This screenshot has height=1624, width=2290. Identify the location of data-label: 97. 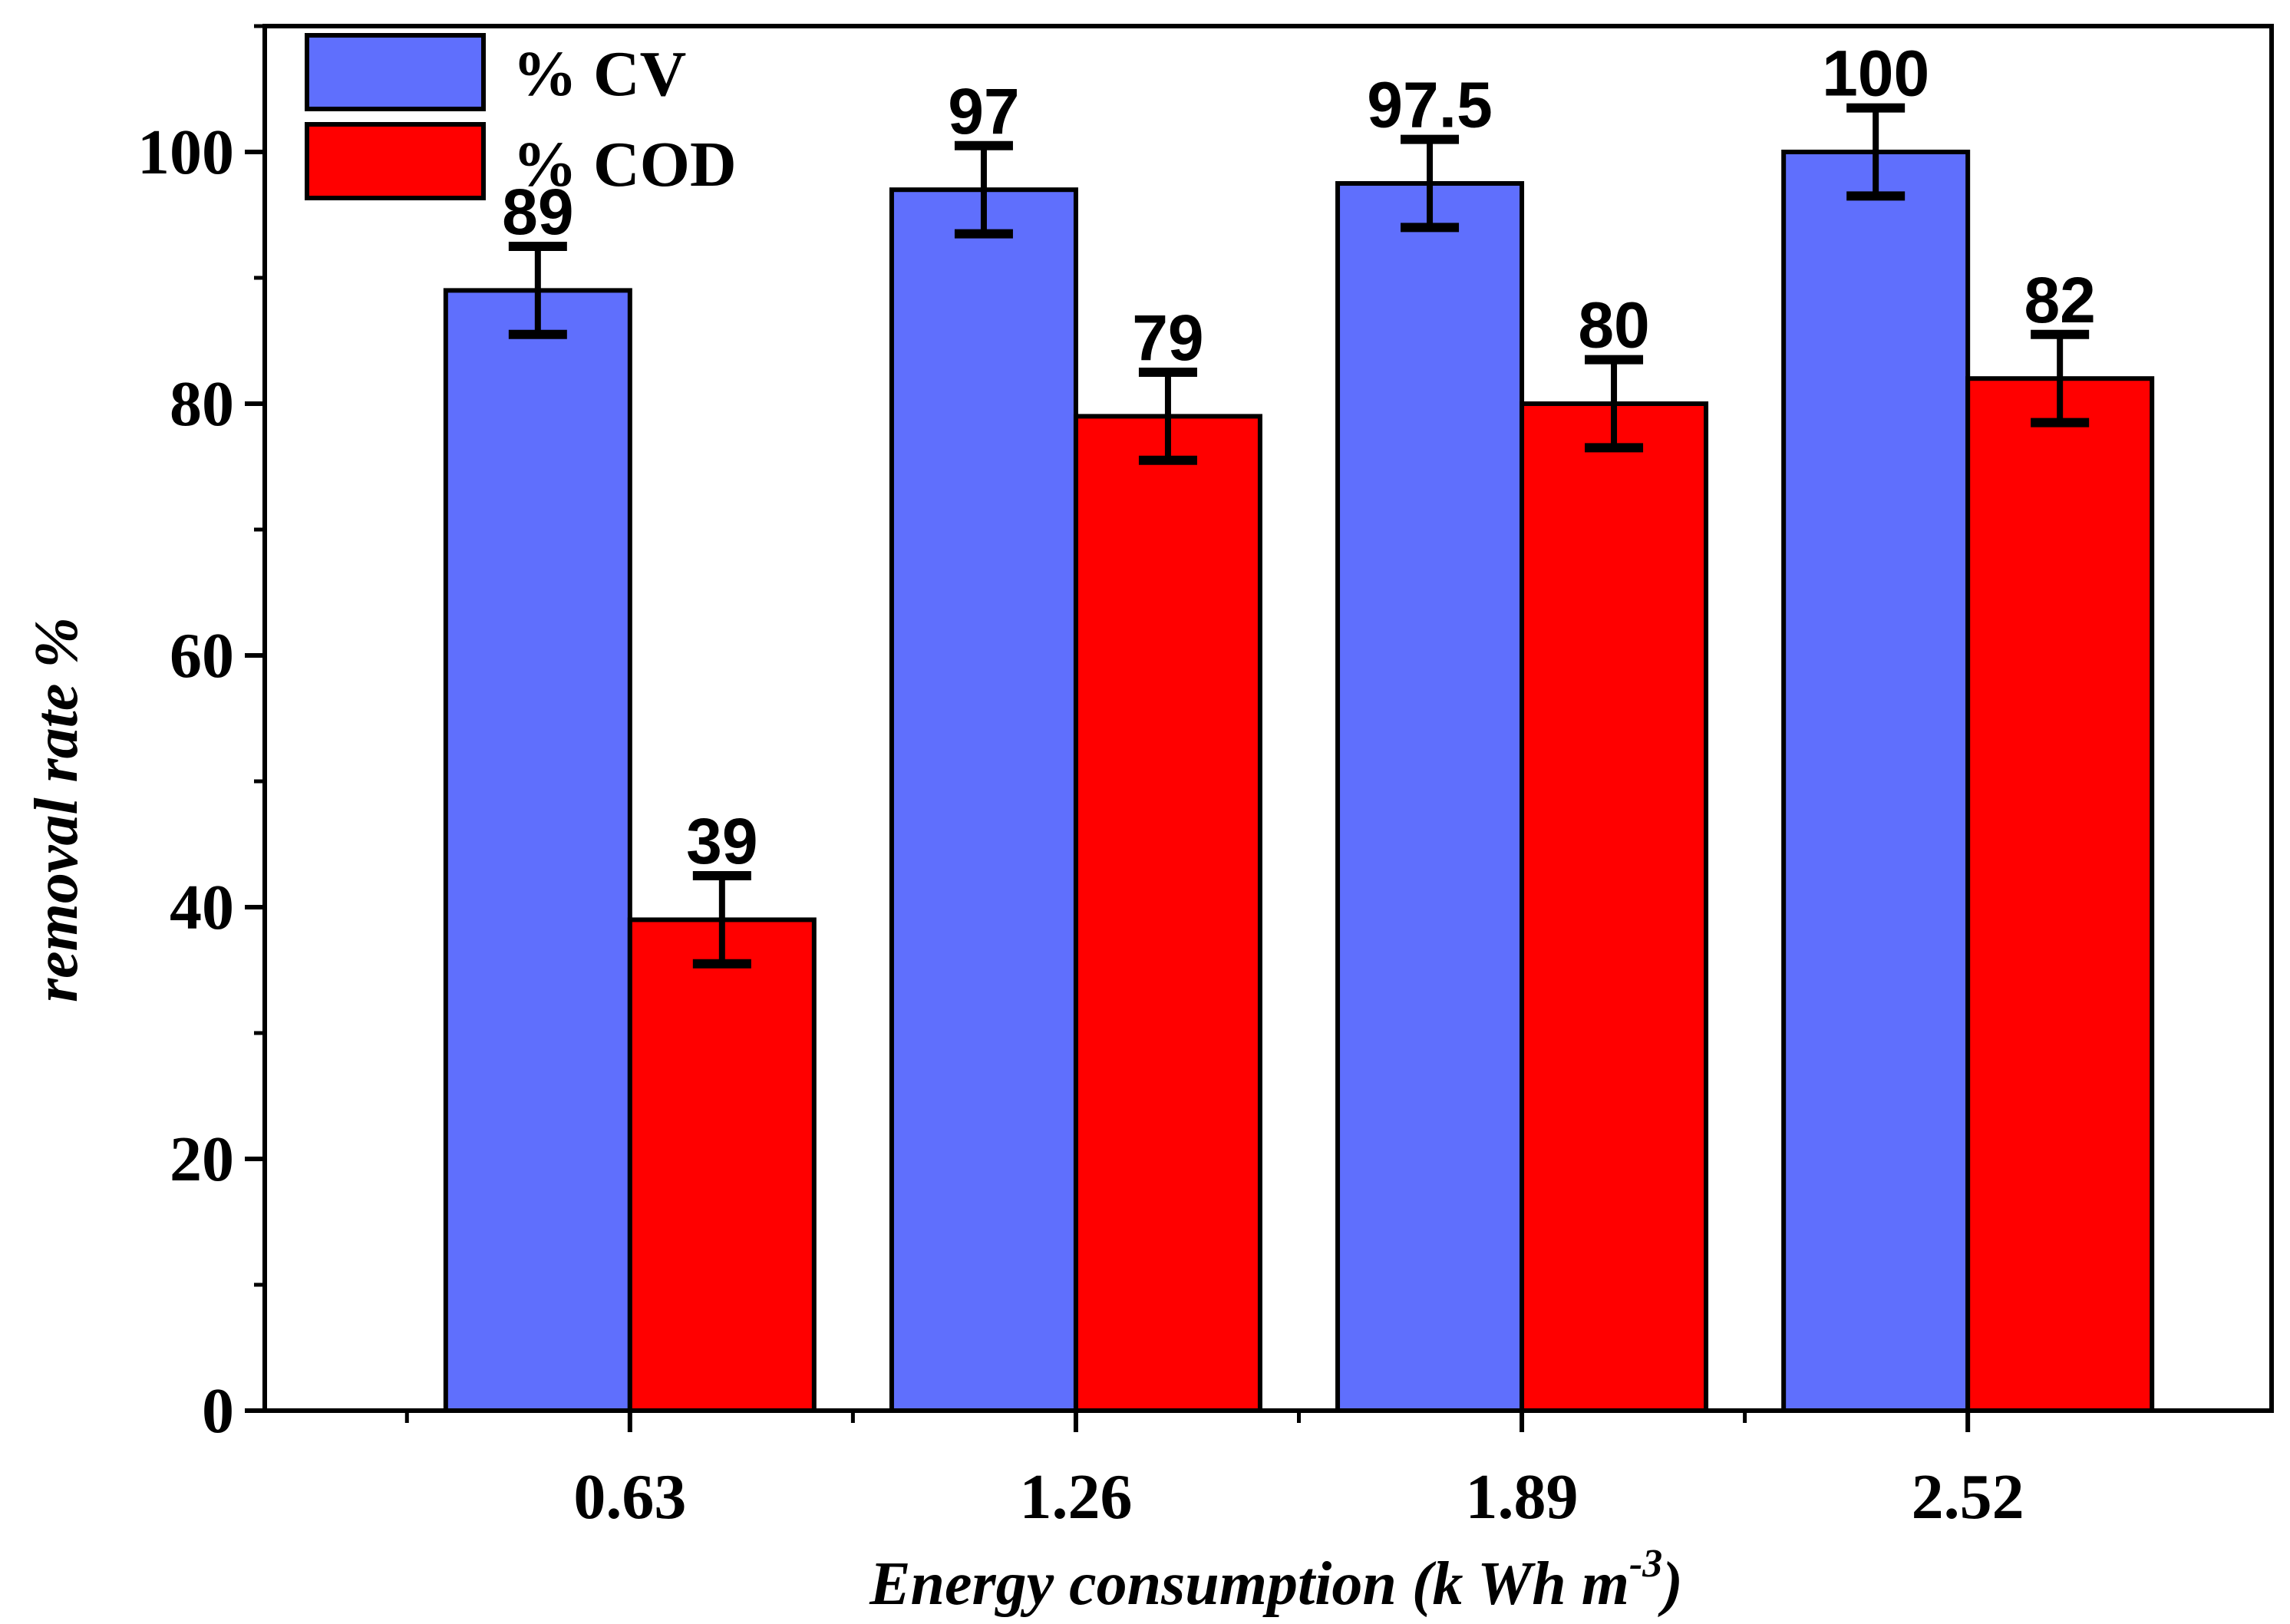
(983, 111).